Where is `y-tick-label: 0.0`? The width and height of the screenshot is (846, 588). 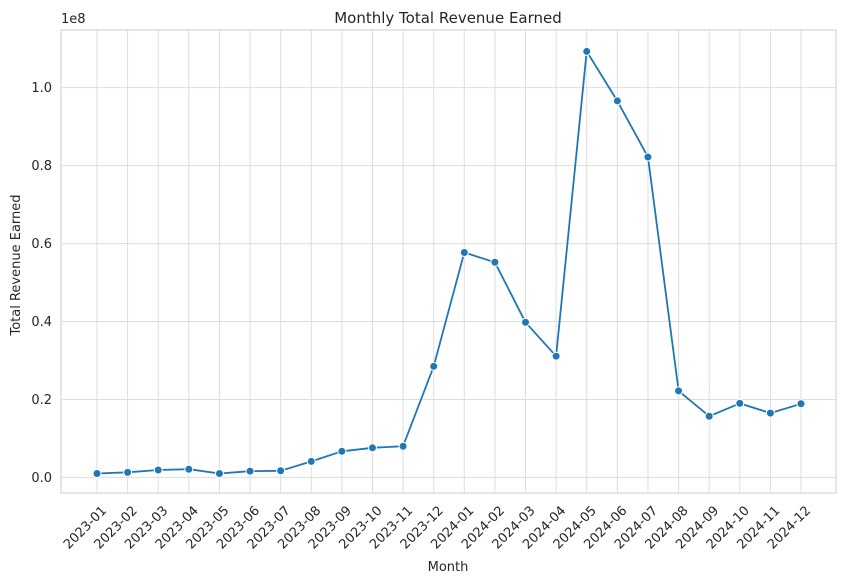
y-tick-label: 0.0 is located at coordinates (41, 478).